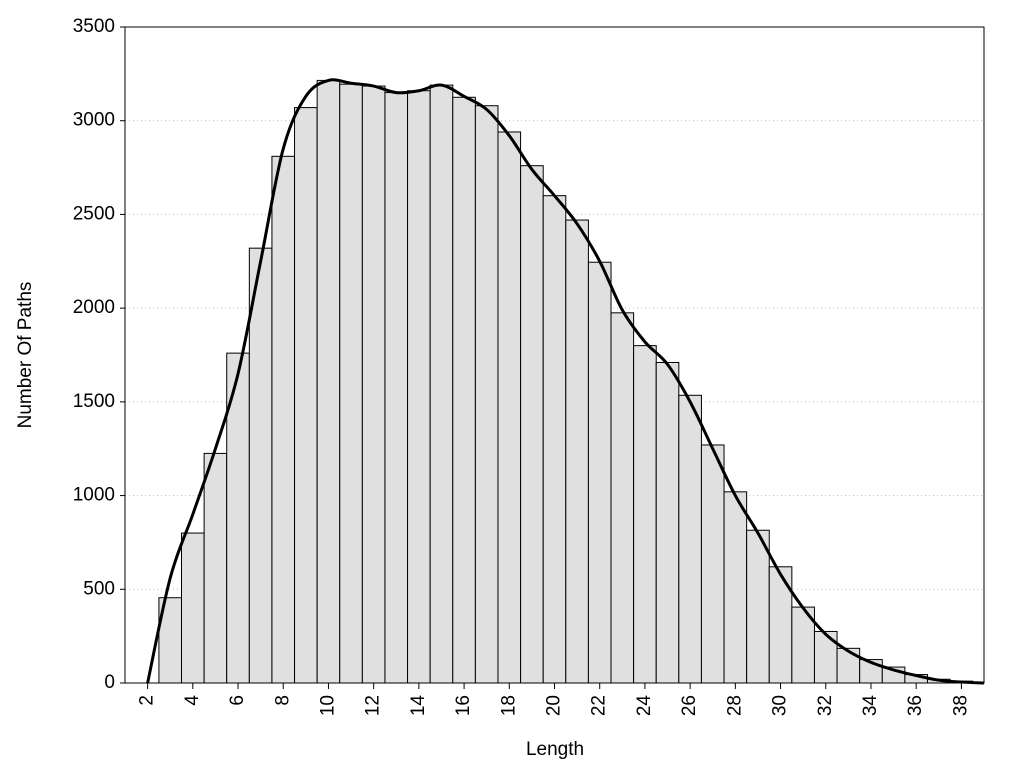 This screenshot has height=768, width=1024. Describe the element at coordinates (463, 705) in the screenshot. I see `x-tick-label: 16` at that location.